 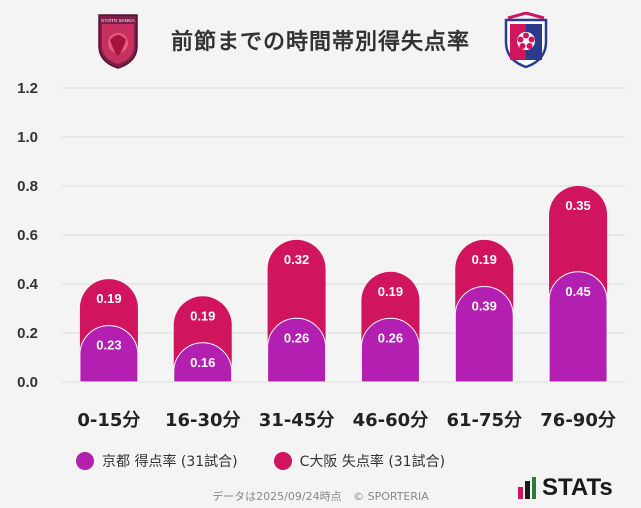 I want to click on footer: データは2025/09/24時点 © SPORTERIA, so click(x=320, y=496).